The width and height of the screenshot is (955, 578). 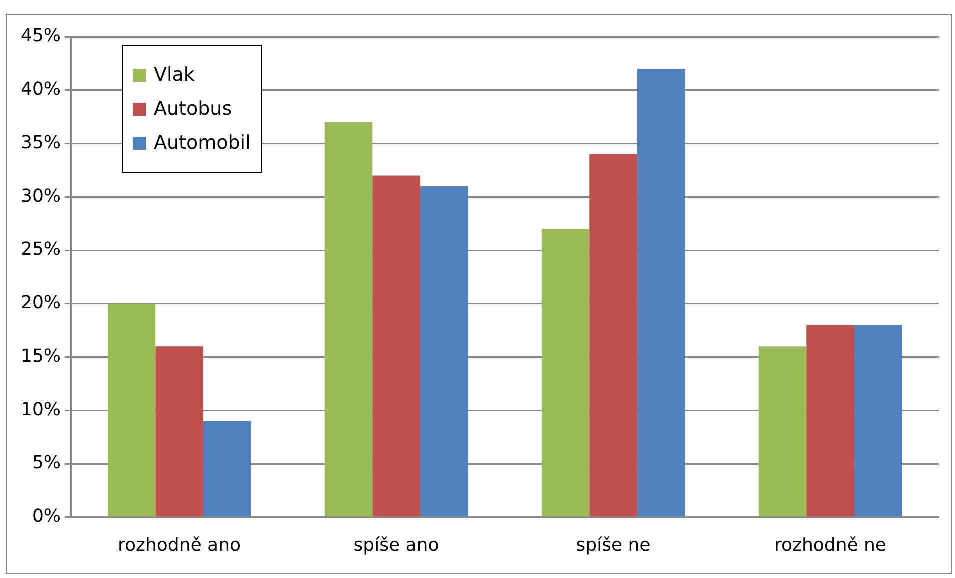 I want to click on legend-label: Automobil, so click(x=202, y=143).